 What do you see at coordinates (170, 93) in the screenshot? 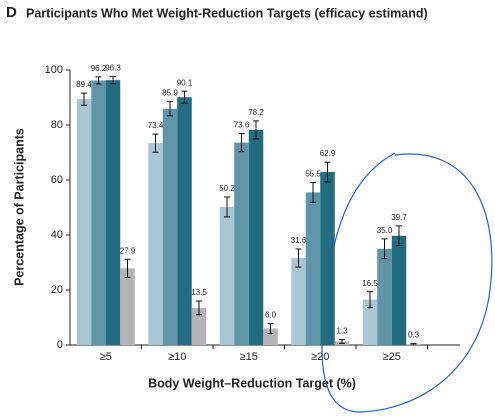
I see `value-label: 85.9` at bounding box center [170, 93].